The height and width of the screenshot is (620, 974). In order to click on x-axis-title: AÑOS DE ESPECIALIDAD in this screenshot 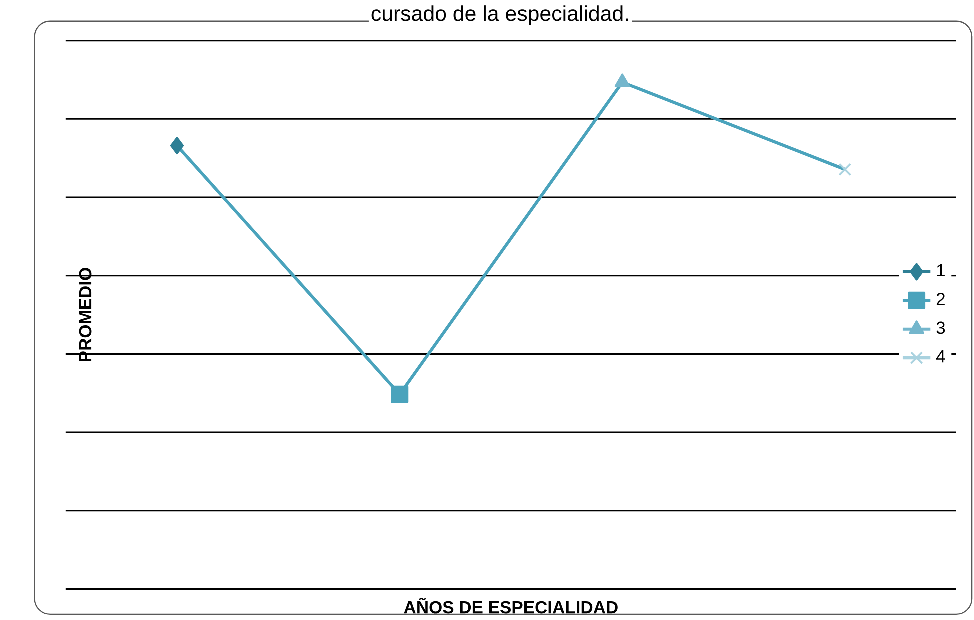, I will do `click(511, 606)`.